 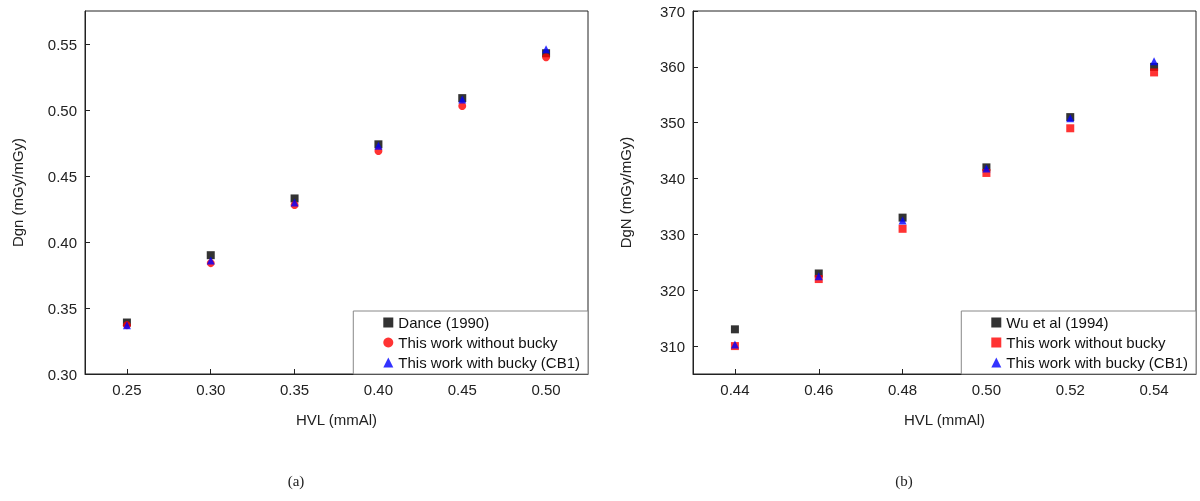 I want to click on y-tick-label: 330, so click(x=672, y=234).